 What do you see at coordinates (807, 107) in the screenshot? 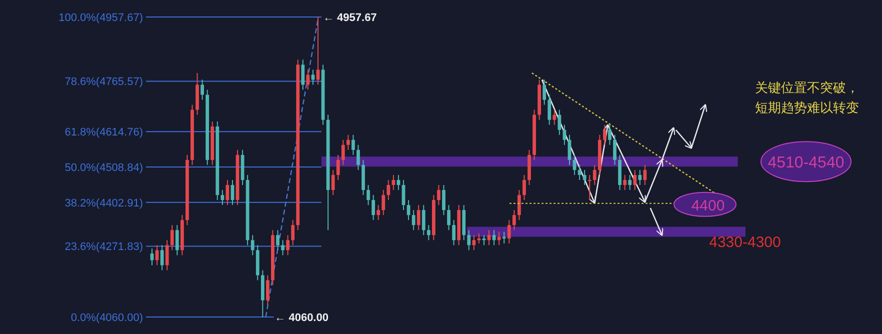
I see `text: 短期趋势难以转变` at bounding box center [807, 107].